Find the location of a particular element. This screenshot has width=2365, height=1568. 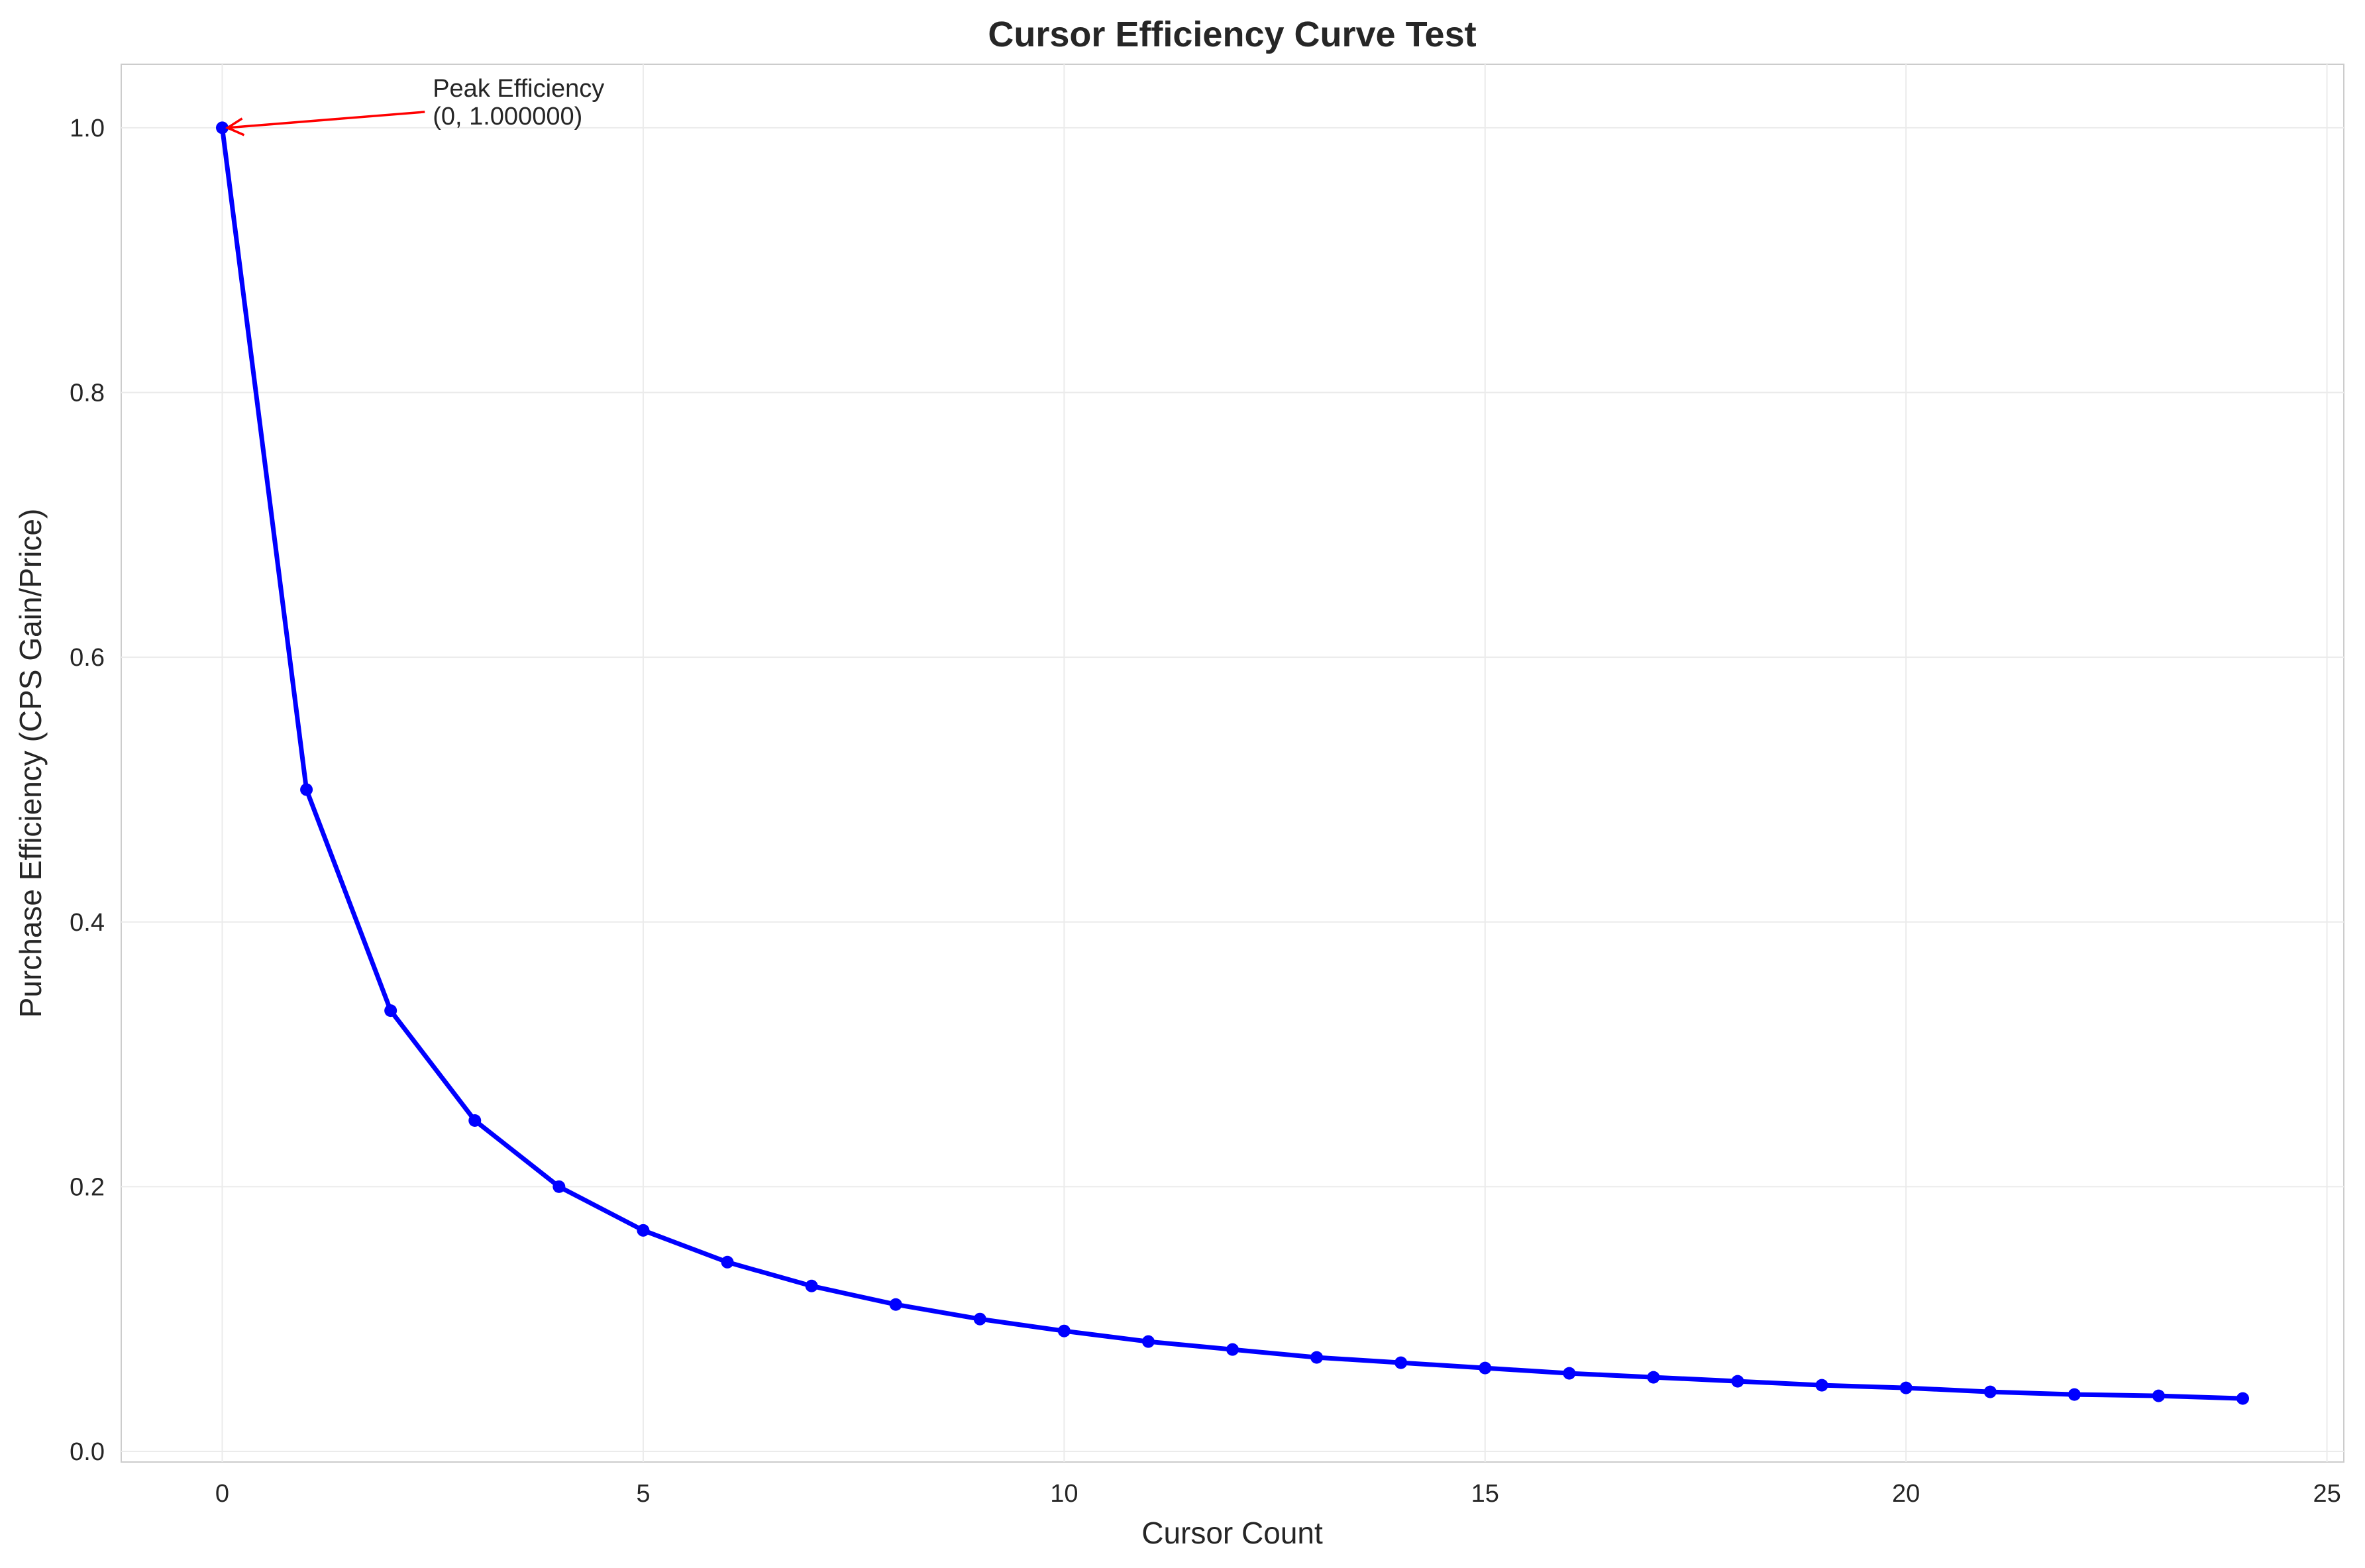

x-tick-label: 10 is located at coordinates (1064, 1494).